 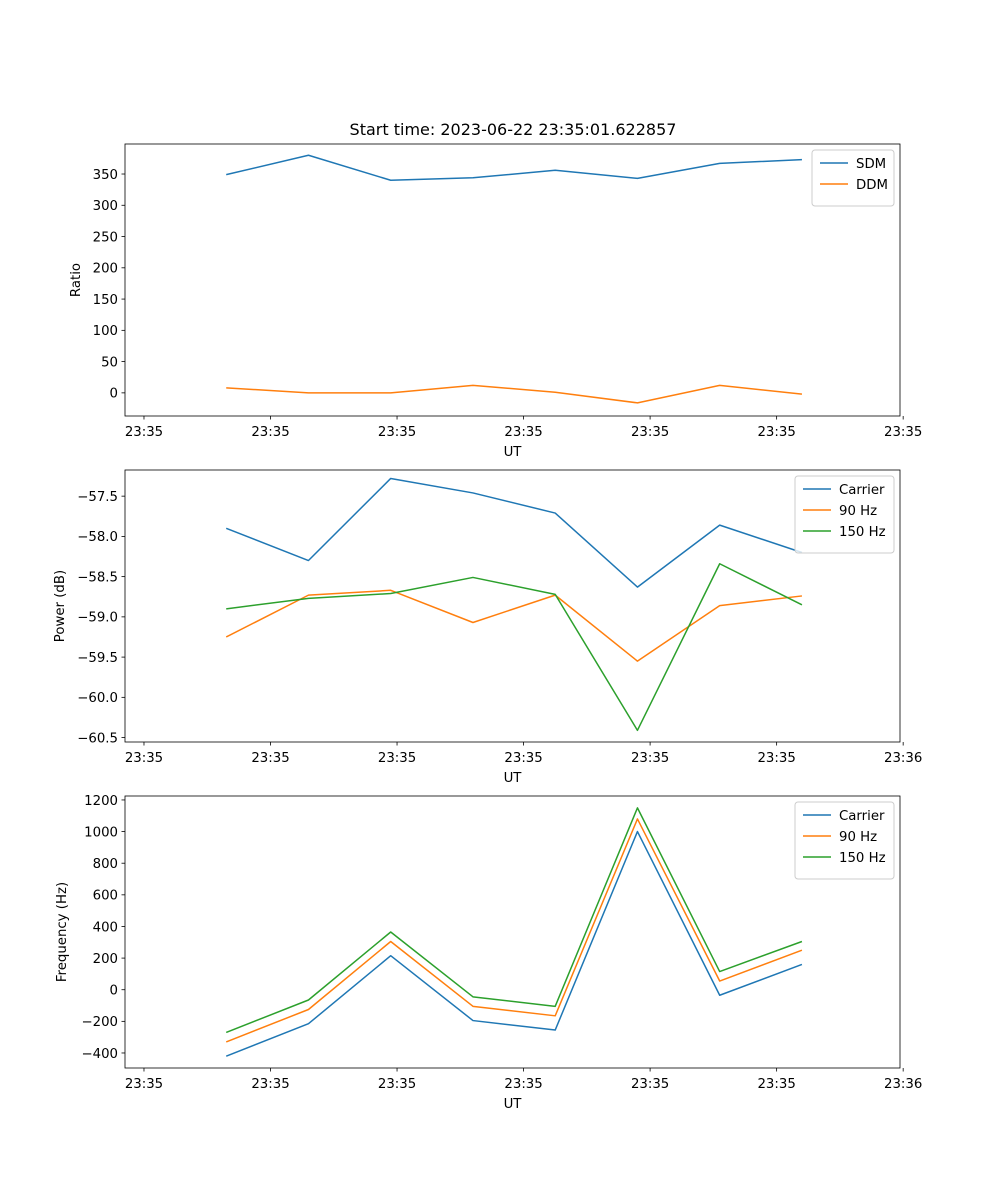 What do you see at coordinates (97, 698) in the screenshot?
I see `y-tick-label: −60.0` at bounding box center [97, 698].